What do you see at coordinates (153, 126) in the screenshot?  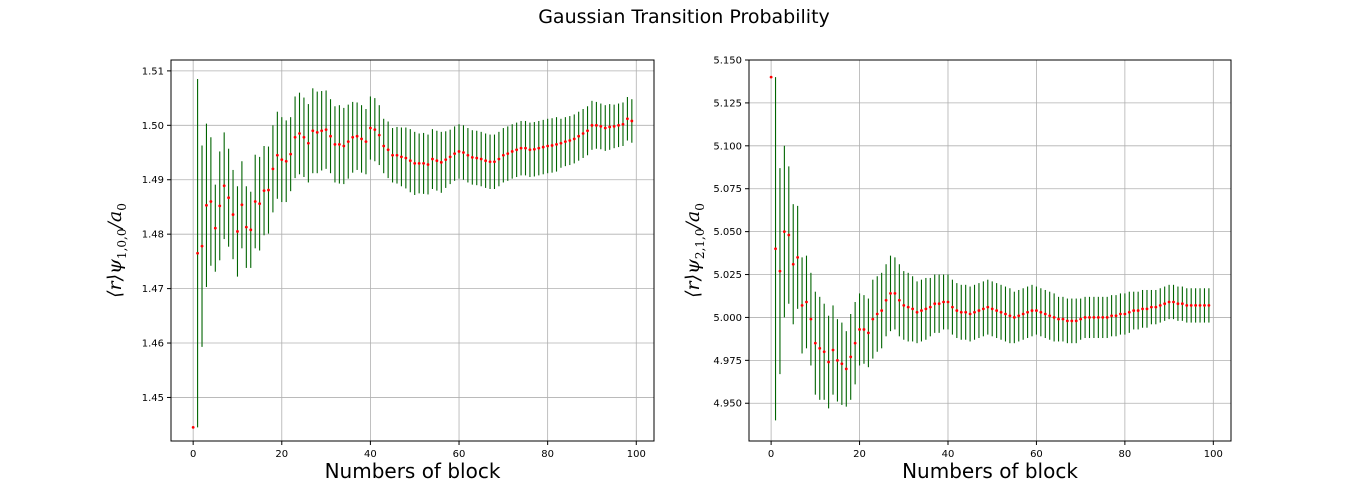 I see `y-tick-label: 1.50` at bounding box center [153, 126].